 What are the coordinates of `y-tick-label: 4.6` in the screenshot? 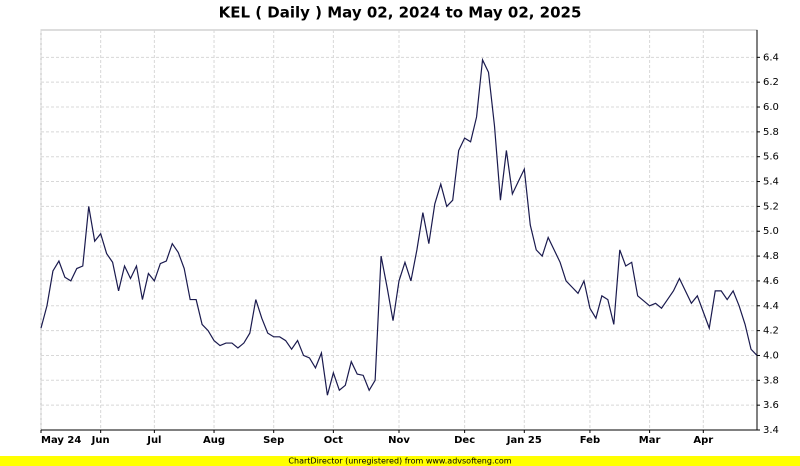 It's located at (771, 281).